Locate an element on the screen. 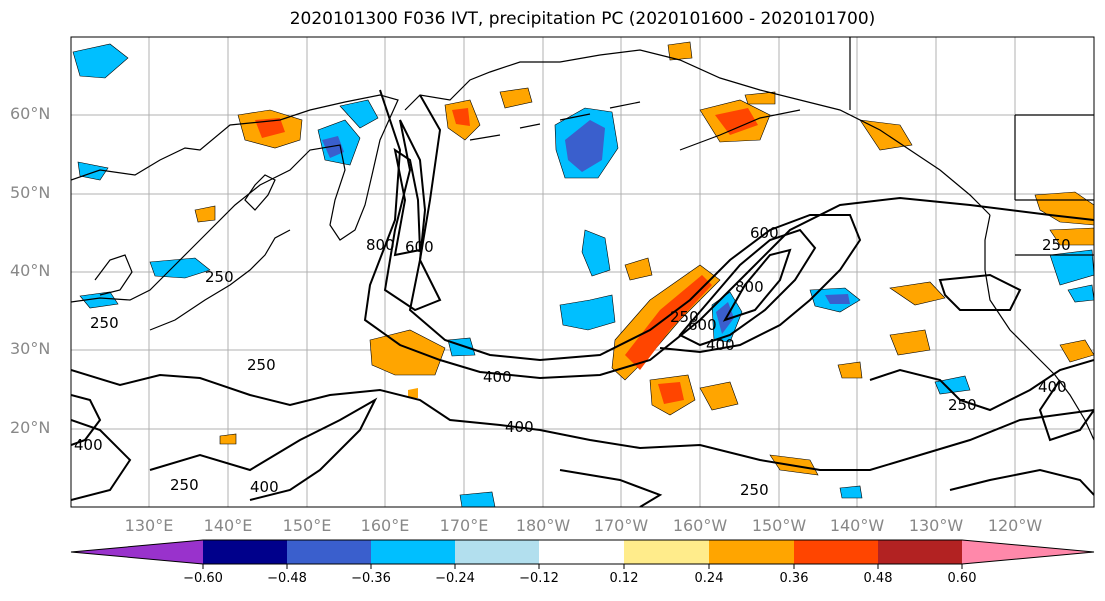 This screenshot has height=601, width=1105. lon-label-160e: 160°E is located at coordinates (385, 525).